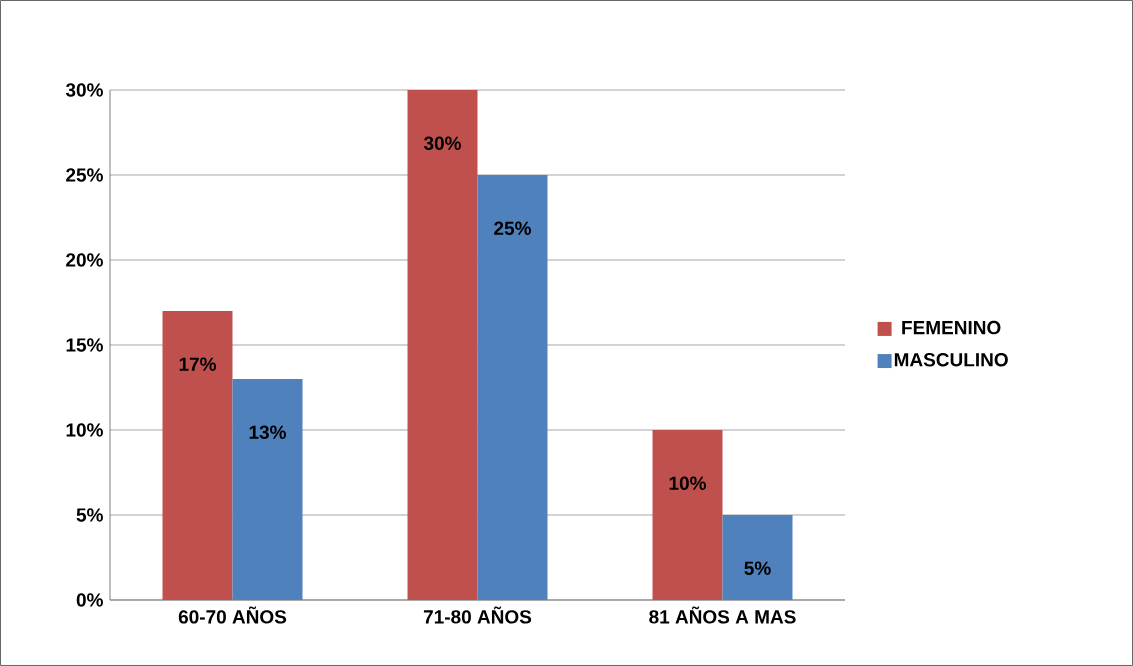  What do you see at coordinates (442, 143) in the screenshot?
I see `data-label: 30%` at bounding box center [442, 143].